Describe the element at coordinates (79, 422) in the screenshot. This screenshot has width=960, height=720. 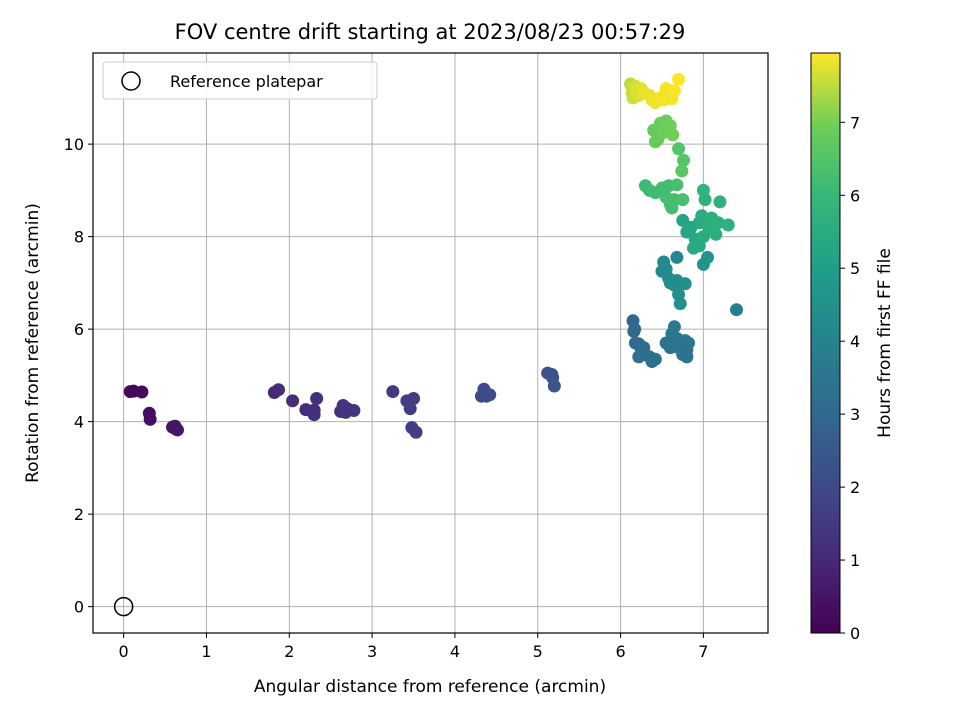
I see `y-tick-label: 4` at that location.